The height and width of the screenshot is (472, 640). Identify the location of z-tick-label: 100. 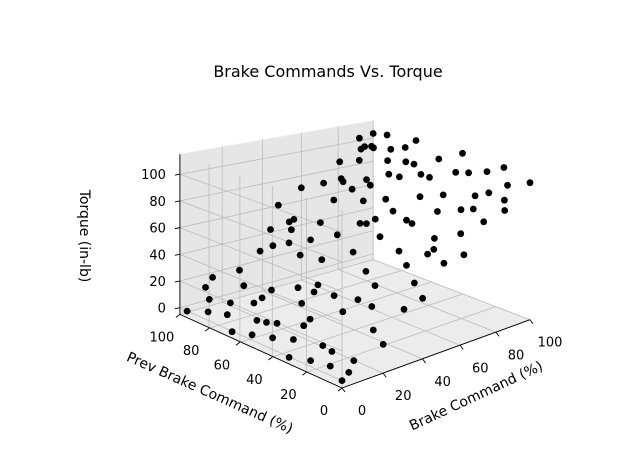
(153, 175).